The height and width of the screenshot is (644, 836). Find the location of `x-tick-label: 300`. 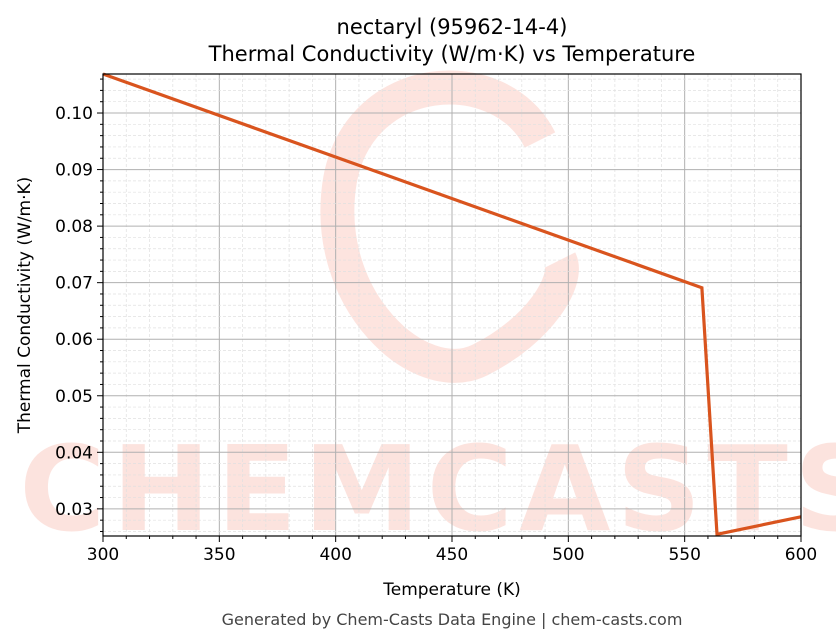

x-tick-label: 300 is located at coordinates (103, 555).